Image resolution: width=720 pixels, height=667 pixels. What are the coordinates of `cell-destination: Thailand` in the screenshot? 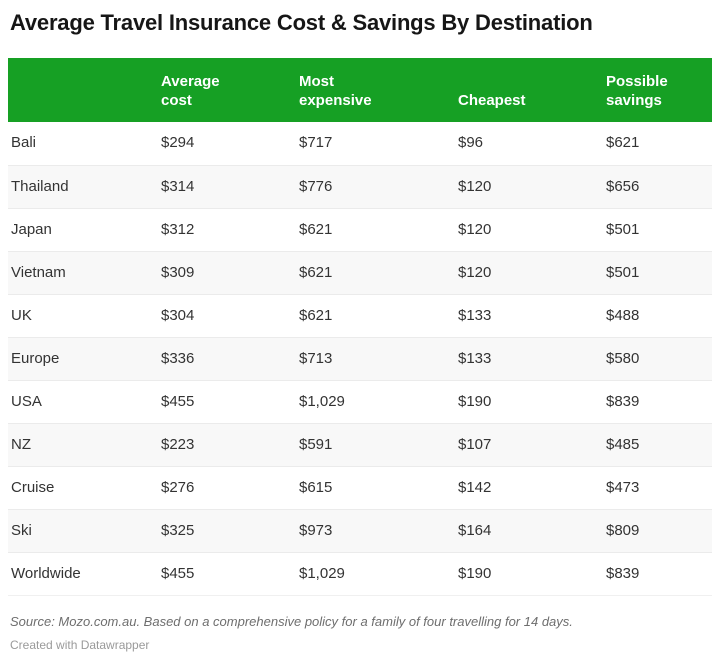 It's located at (40, 186).